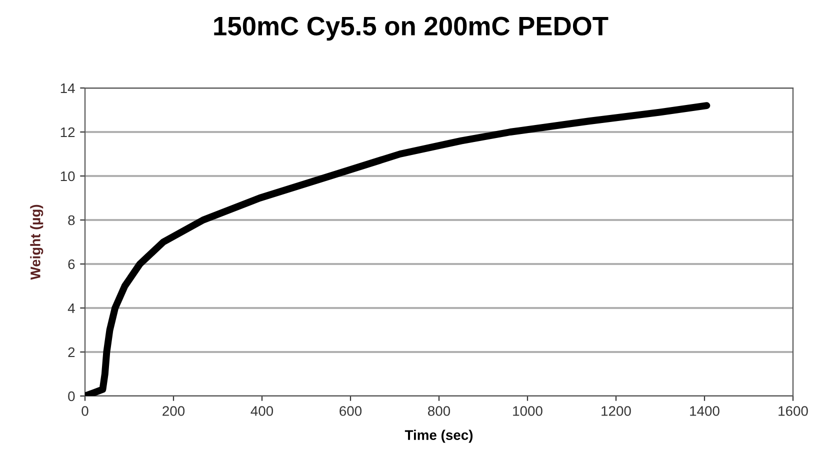  What do you see at coordinates (173, 411) in the screenshot?
I see `x-tick-label: 200` at bounding box center [173, 411].